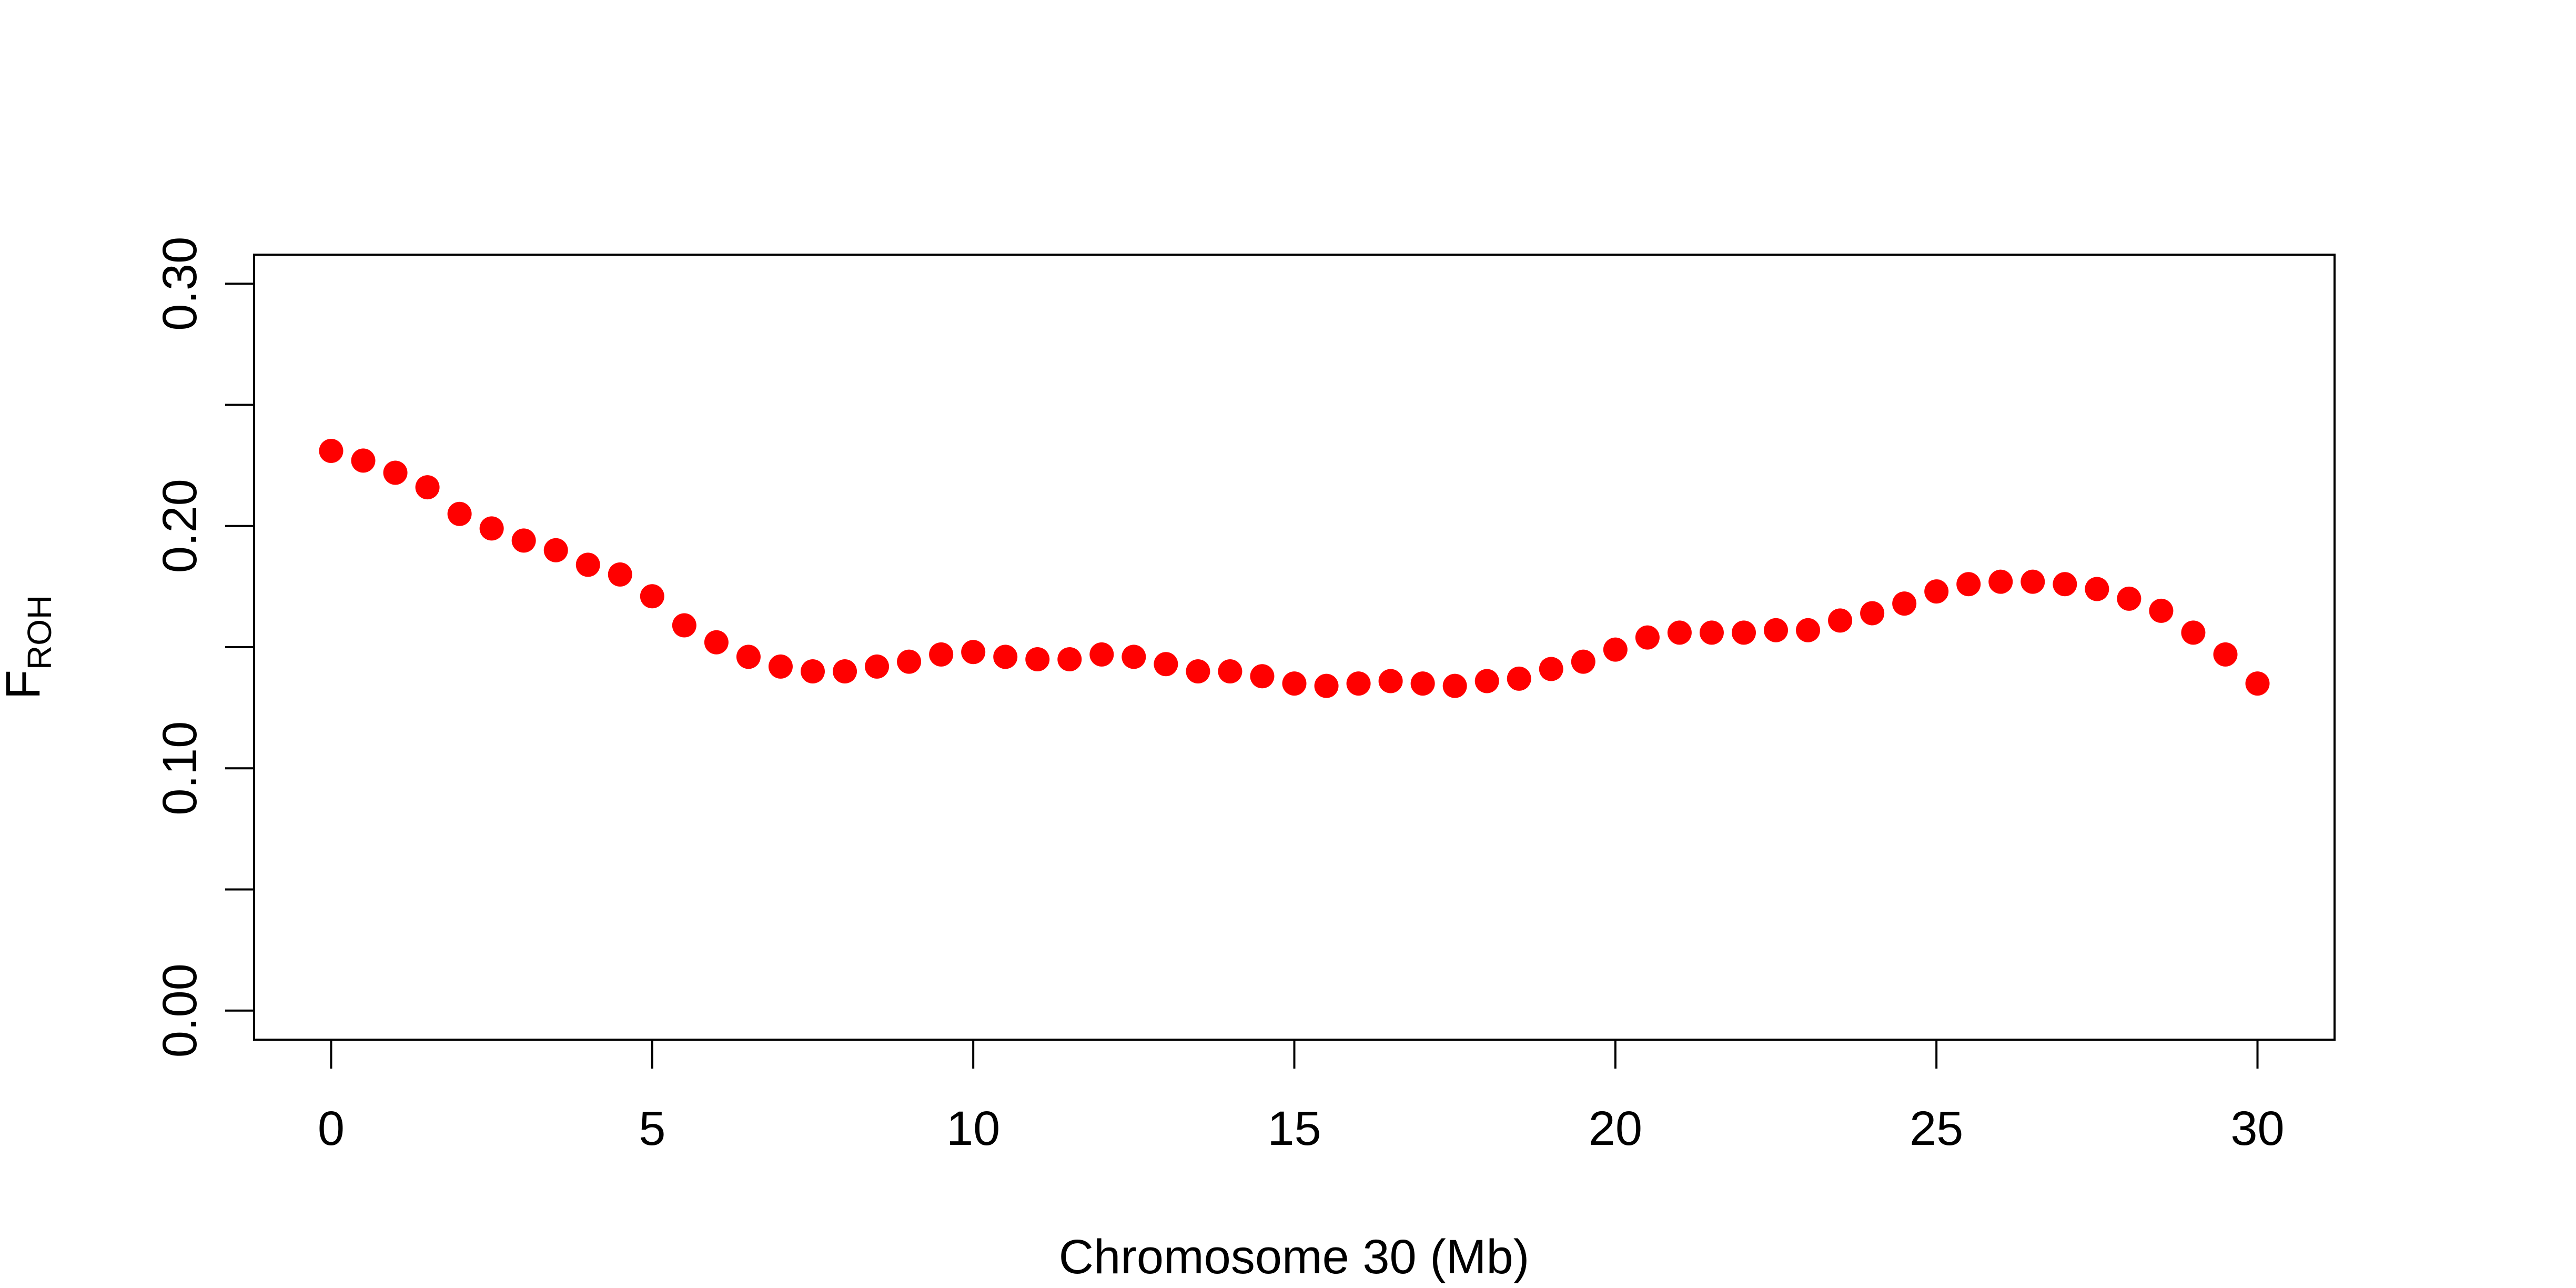 This screenshot has width=2576, height=1288. What do you see at coordinates (973, 1128) in the screenshot?
I see `x-tick-label: 10` at bounding box center [973, 1128].